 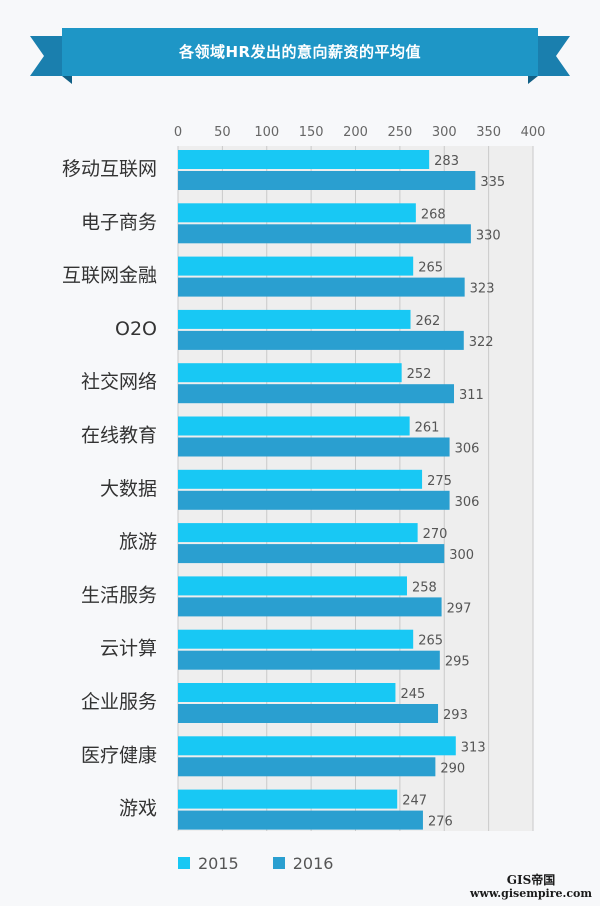 I want to click on x-tick-label: 250, so click(x=399, y=132).